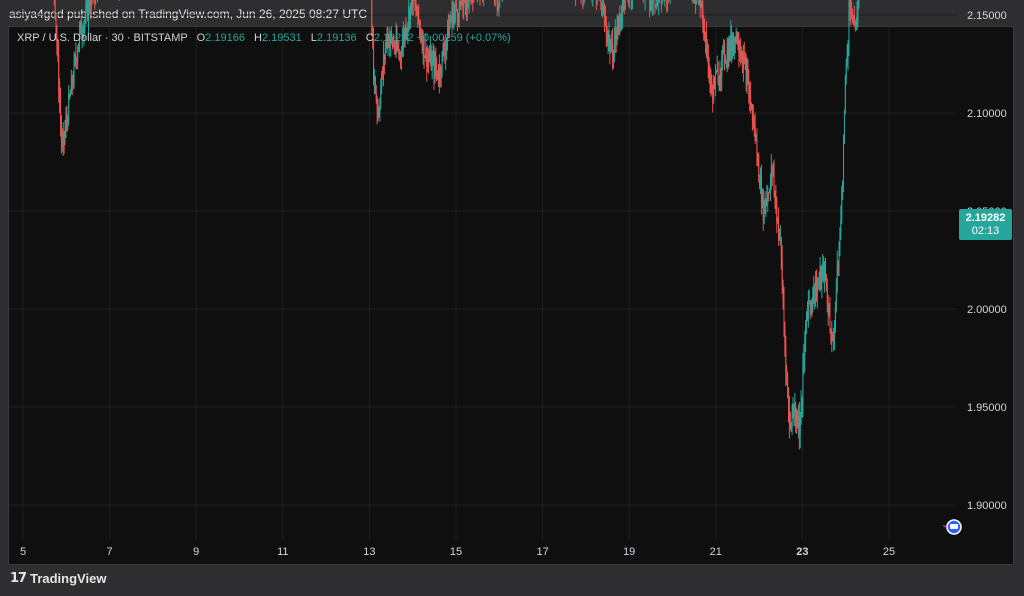  I want to click on time-axis: 5 7 9 11 13 15 17 19 21 23 25, so click(457, 552).